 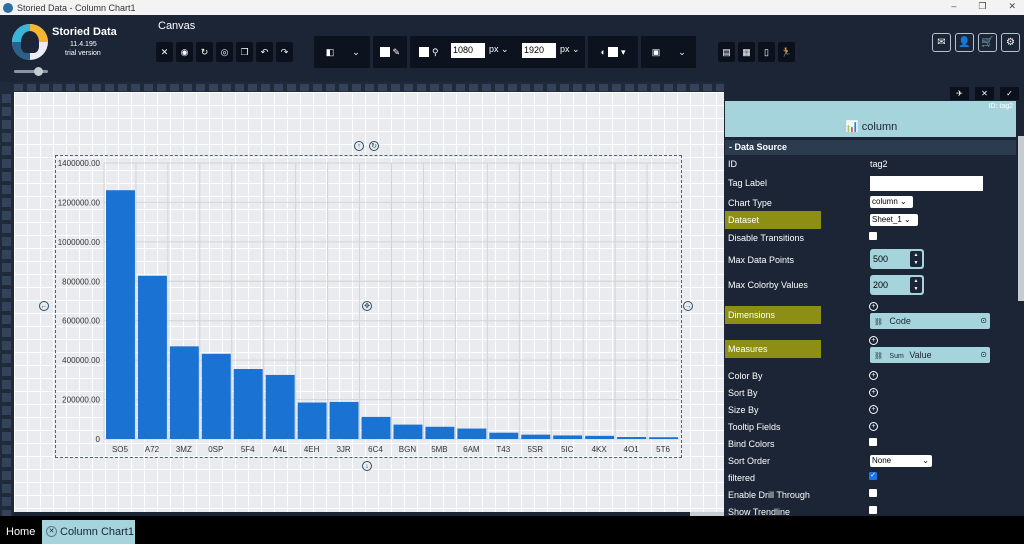 What do you see at coordinates (987, 42) in the screenshot?
I see `cart-icon: 🛒` at bounding box center [987, 42].